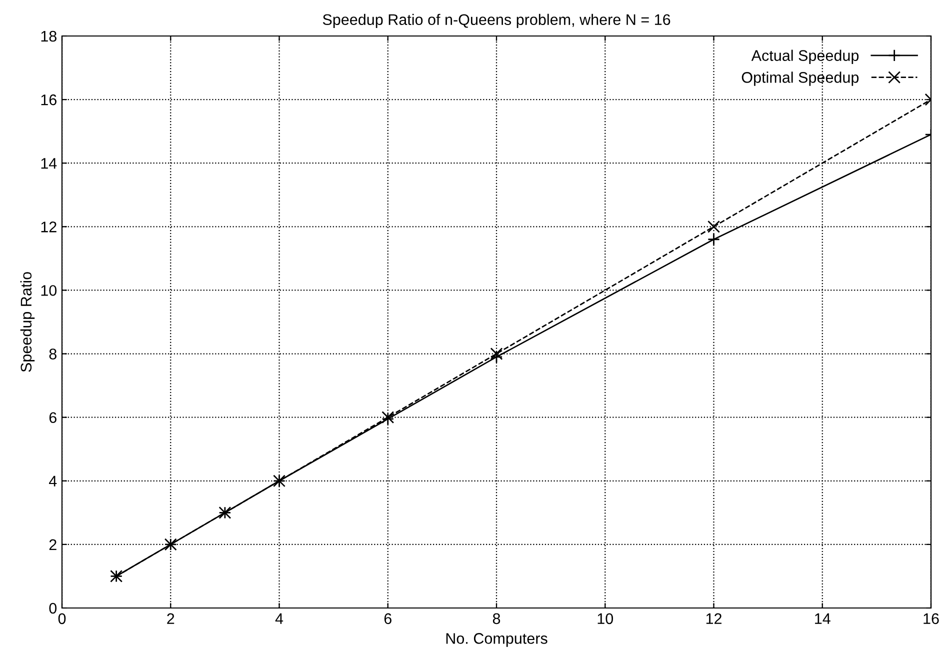  What do you see at coordinates (52, 481) in the screenshot?
I see `y-tick-label: 4` at bounding box center [52, 481].